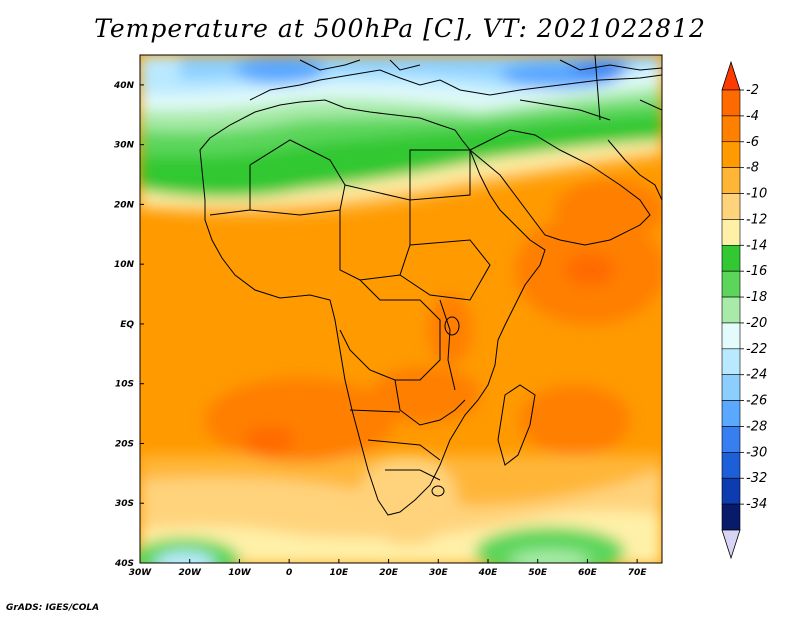  What do you see at coordinates (752, 168) in the screenshot?
I see `colorbar-label: -8` at bounding box center [752, 168].